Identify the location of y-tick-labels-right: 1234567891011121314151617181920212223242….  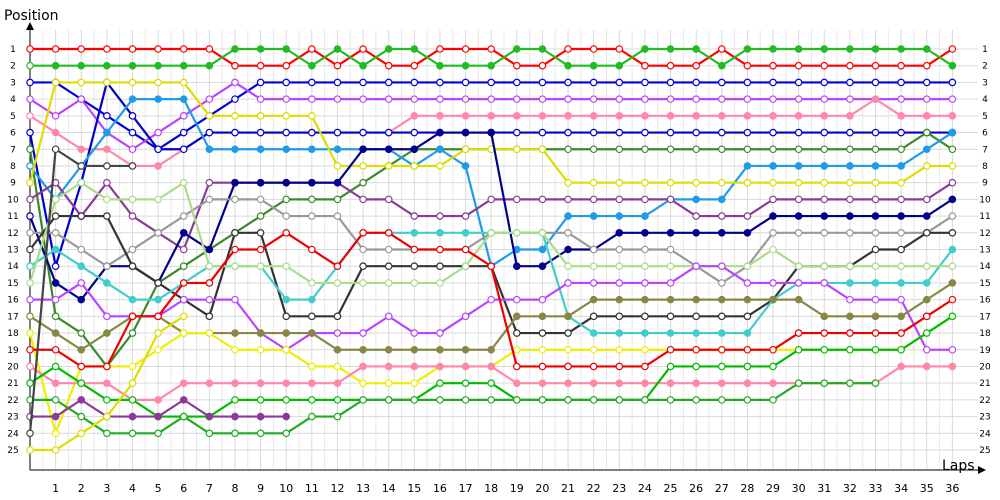
(985, 250).